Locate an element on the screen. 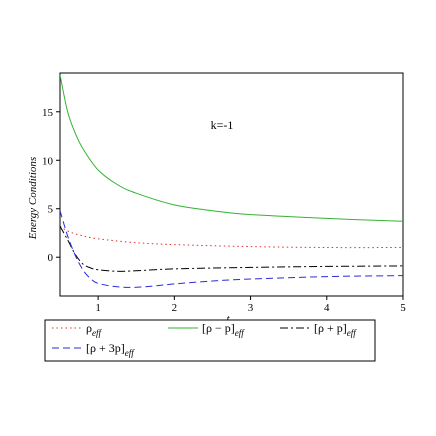 The image size is (436, 436). x-axis-title: t is located at coordinates (228, 319).